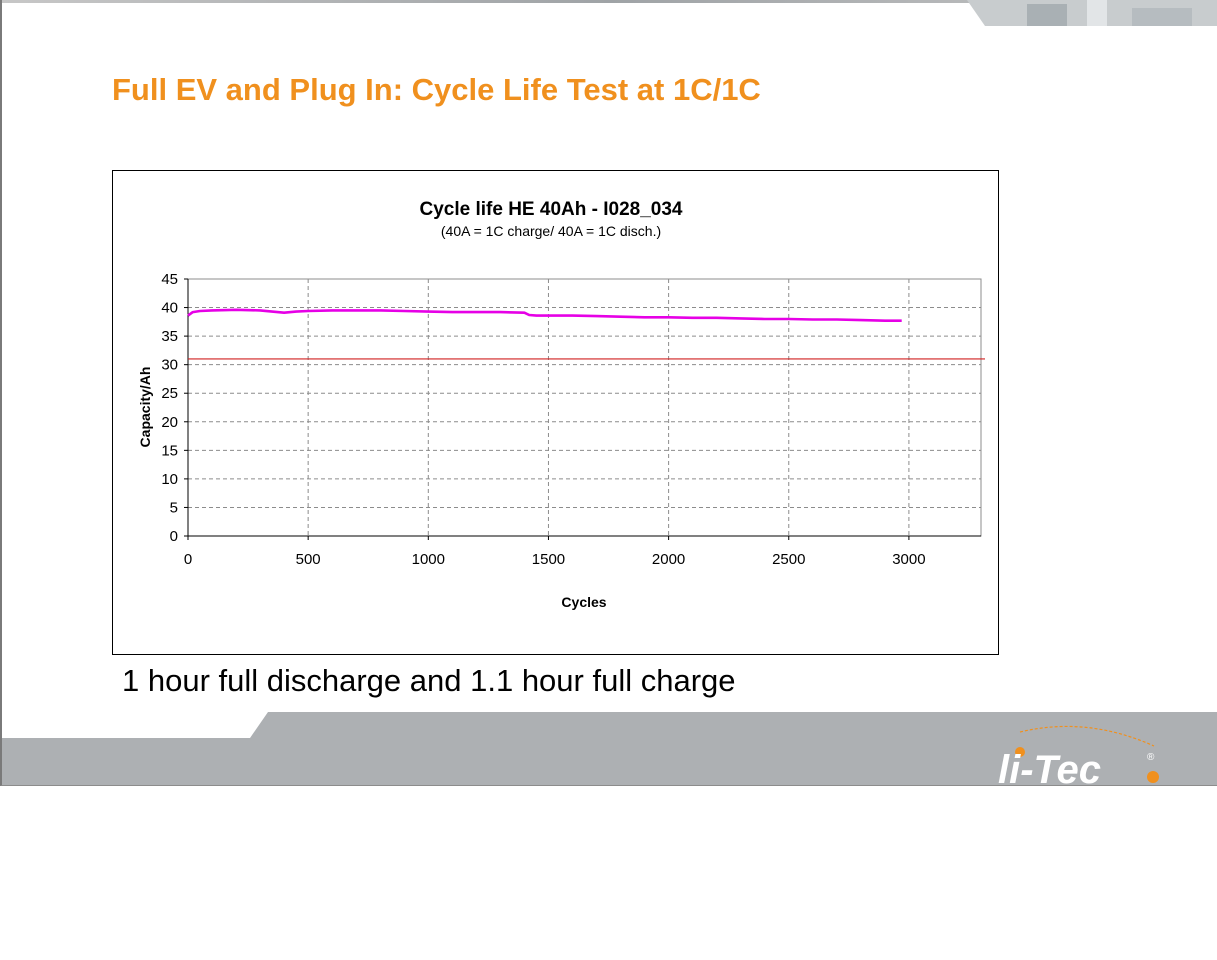 The width and height of the screenshot is (1217, 960). I want to click on x-tick-label: 2500, so click(788, 559).